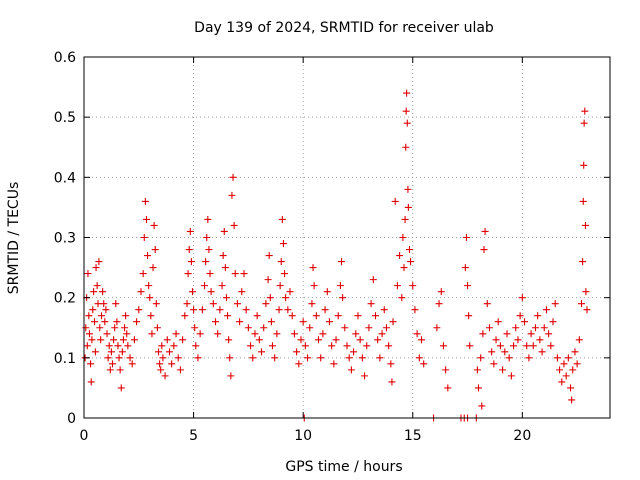  Describe the element at coordinates (65, 359) in the screenshot. I see `y-tick-label: 0.1` at that location.